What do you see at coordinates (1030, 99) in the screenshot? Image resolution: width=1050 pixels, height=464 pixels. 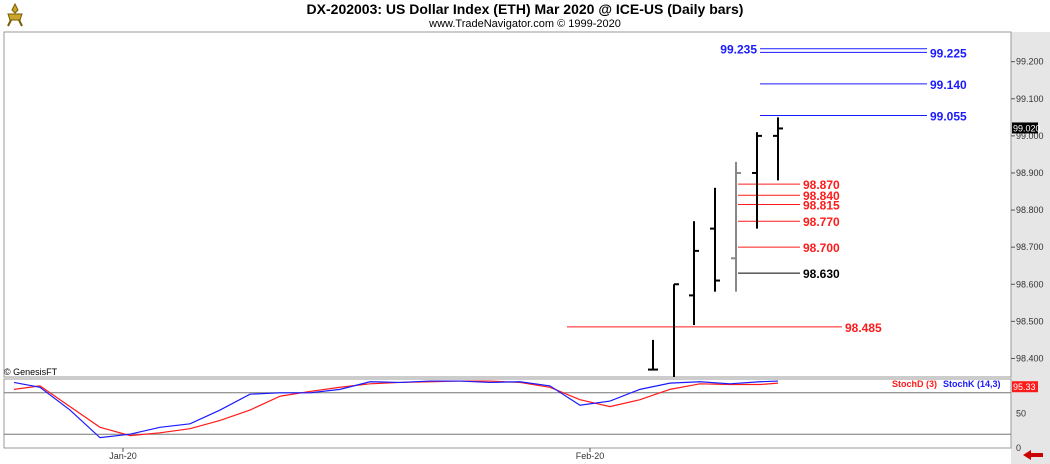 I see `price-y-tick-label: 99.100` at bounding box center [1030, 99].